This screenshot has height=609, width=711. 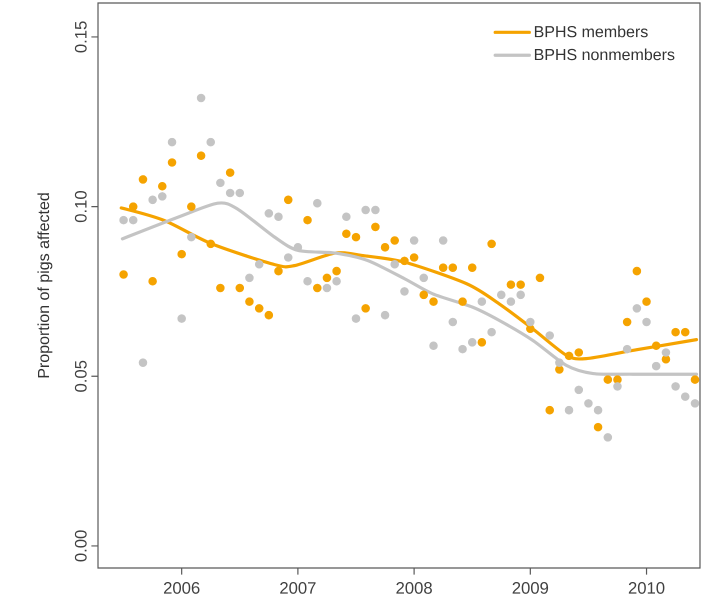 I want to click on y-tick-label: 0.00, so click(x=80, y=546).